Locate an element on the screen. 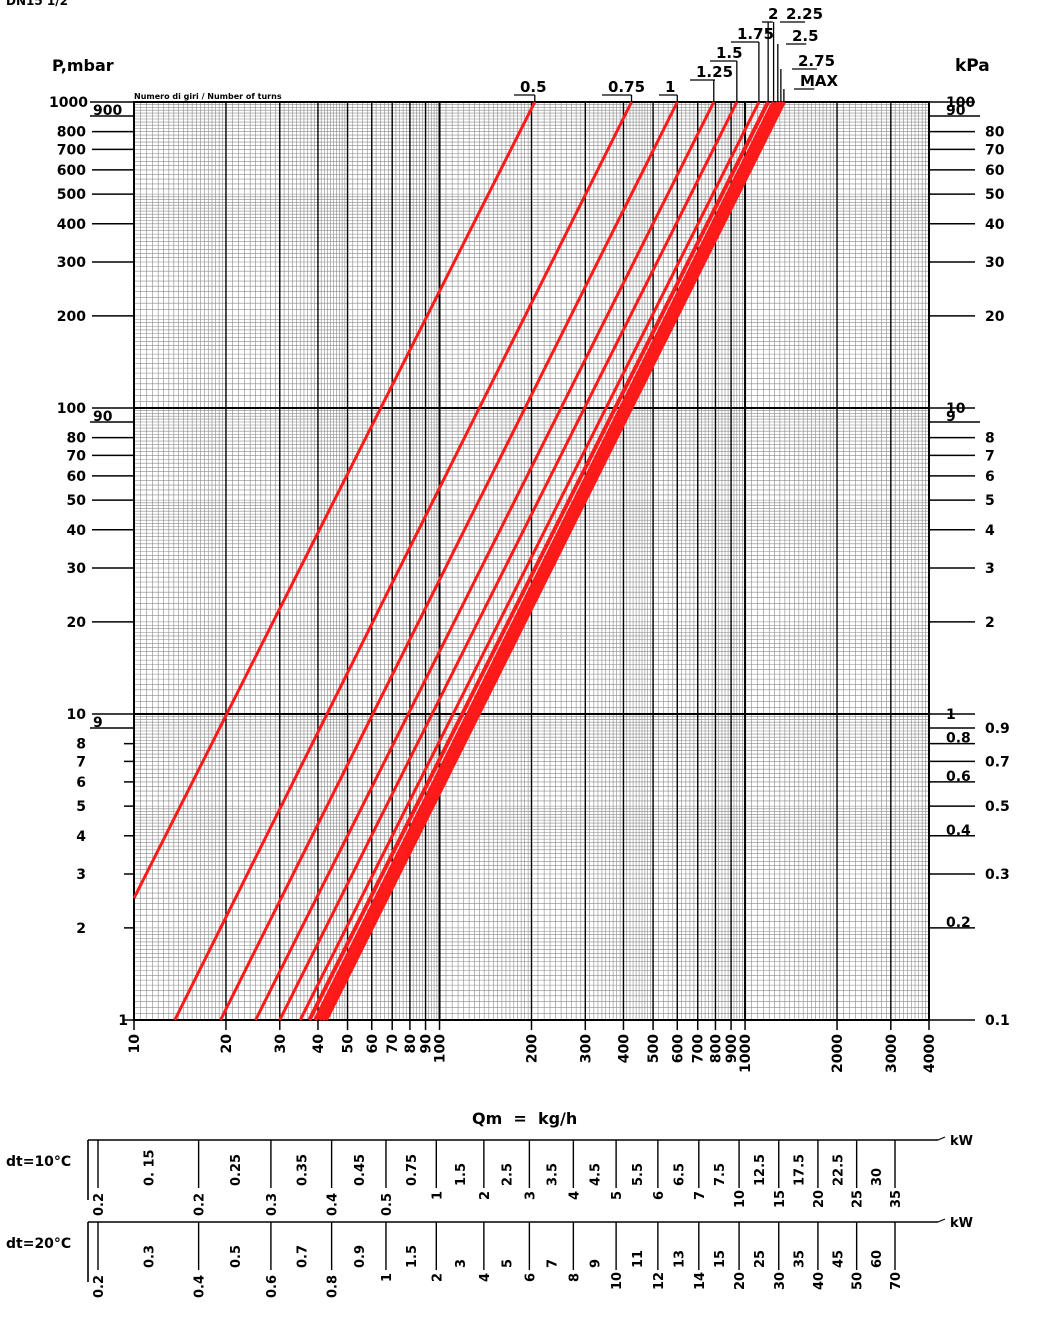 The image size is (1064, 1337). left-axis-label: P,mbar is located at coordinates (83, 65).